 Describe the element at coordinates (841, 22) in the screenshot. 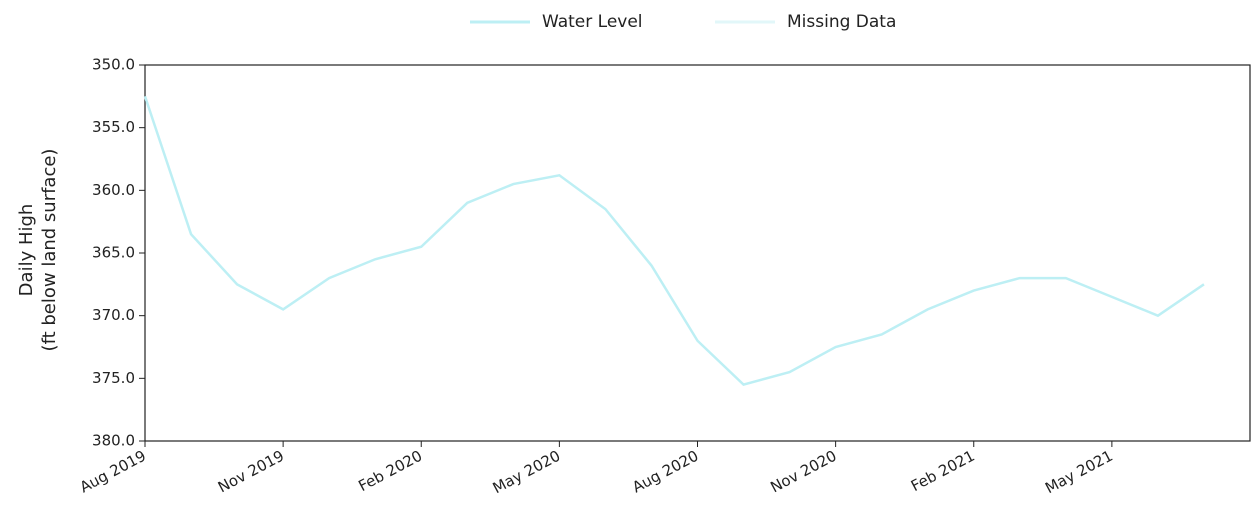

I see `legend-label: Missing Data` at that location.